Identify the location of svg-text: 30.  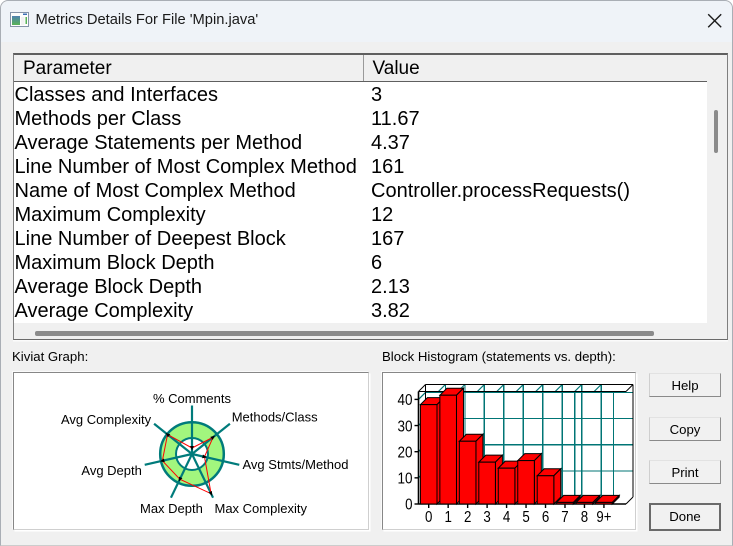
(405, 426).